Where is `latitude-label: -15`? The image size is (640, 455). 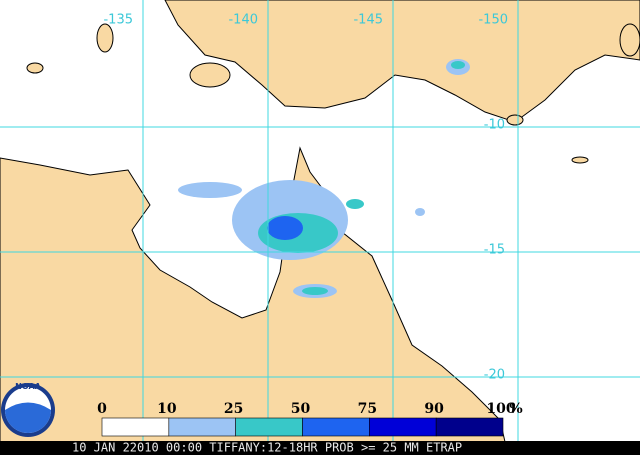 latitude-label: -15 is located at coordinates (494, 250).